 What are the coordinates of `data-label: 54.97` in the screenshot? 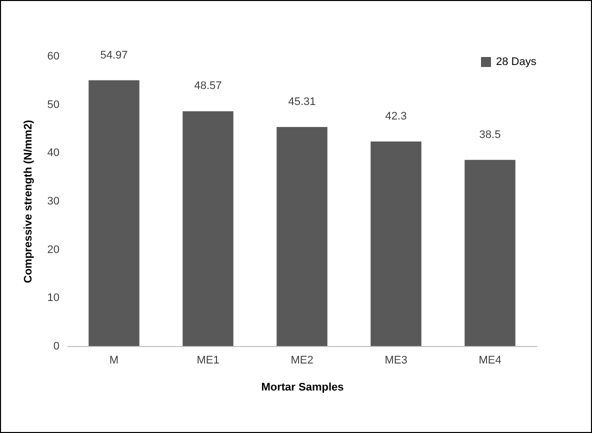 It's located at (114, 55).